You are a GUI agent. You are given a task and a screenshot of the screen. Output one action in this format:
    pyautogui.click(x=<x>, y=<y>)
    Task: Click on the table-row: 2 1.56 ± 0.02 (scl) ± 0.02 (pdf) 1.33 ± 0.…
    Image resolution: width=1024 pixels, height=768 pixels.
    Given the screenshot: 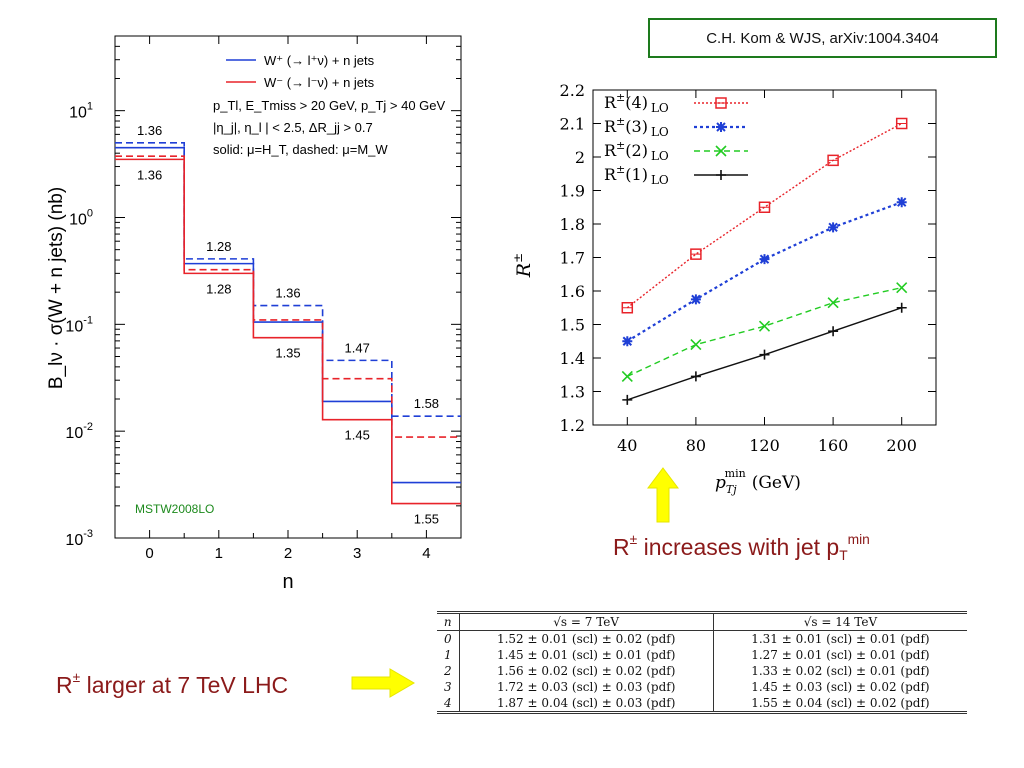 What is the action you would take?
    pyautogui.click(x=702, y=671)
    